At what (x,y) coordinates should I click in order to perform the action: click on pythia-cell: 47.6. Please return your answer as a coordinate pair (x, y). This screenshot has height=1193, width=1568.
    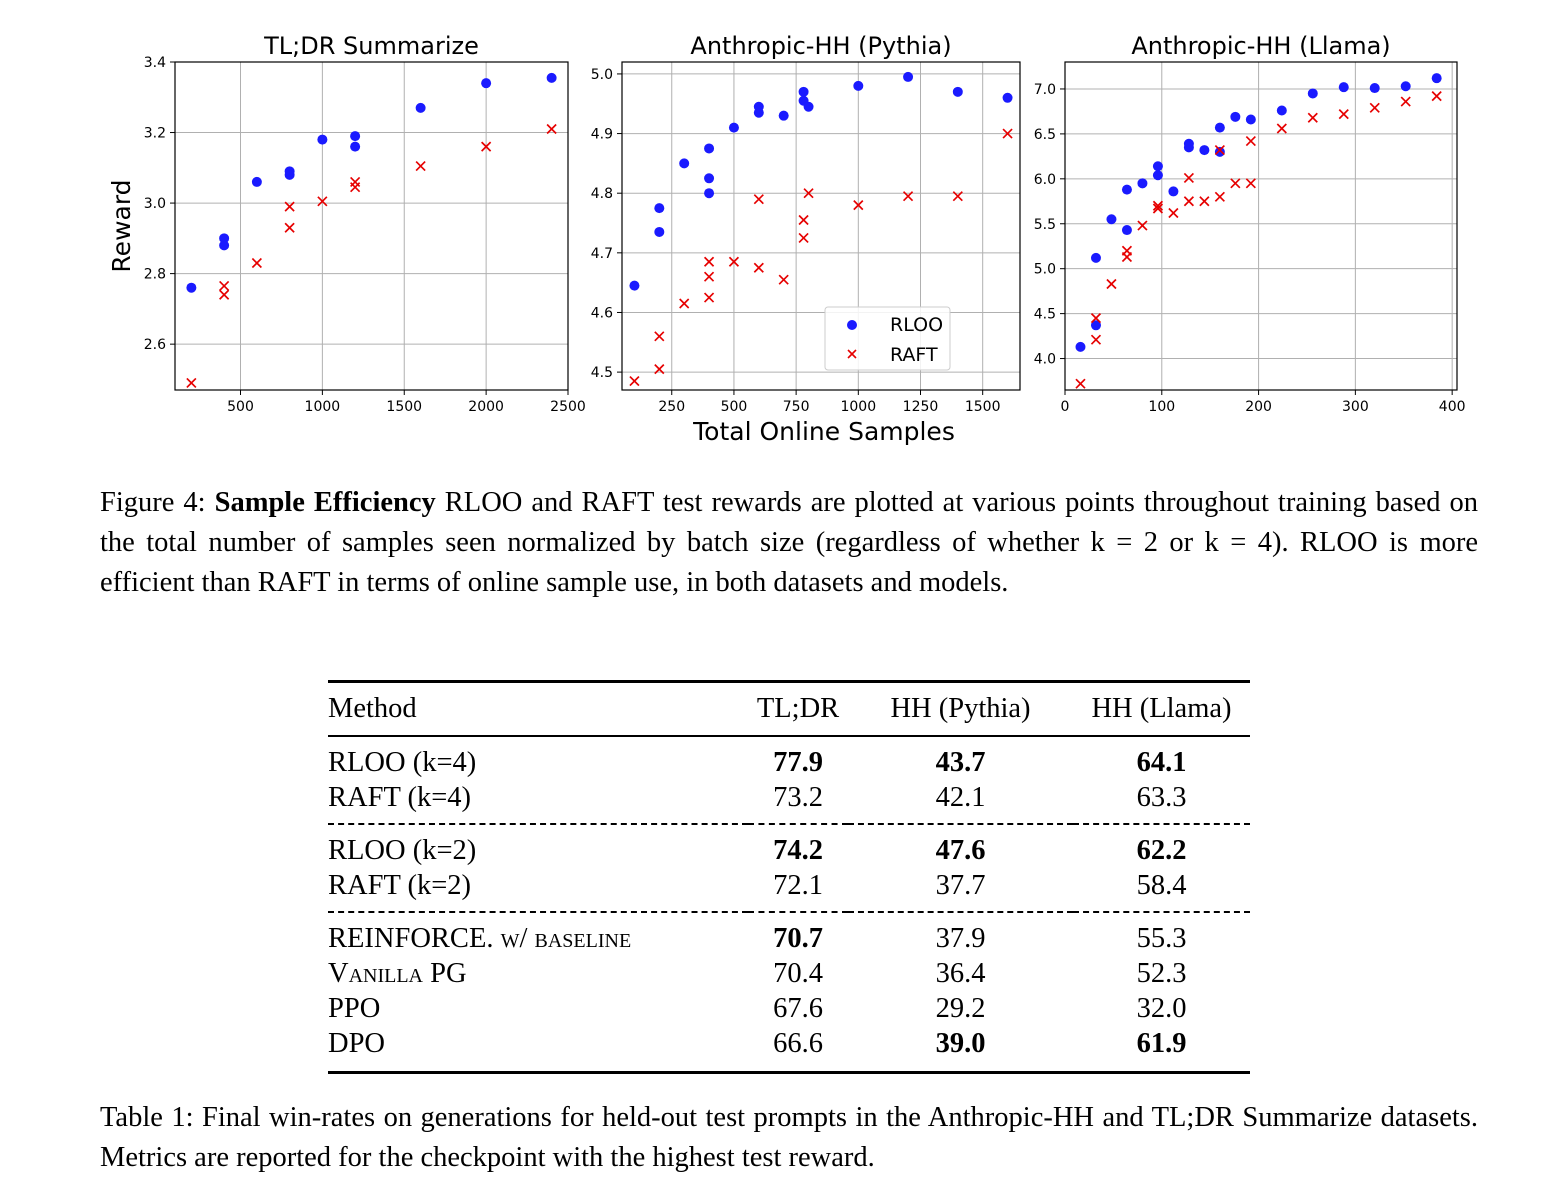
    Looking at the image, I should click on (960, 850).